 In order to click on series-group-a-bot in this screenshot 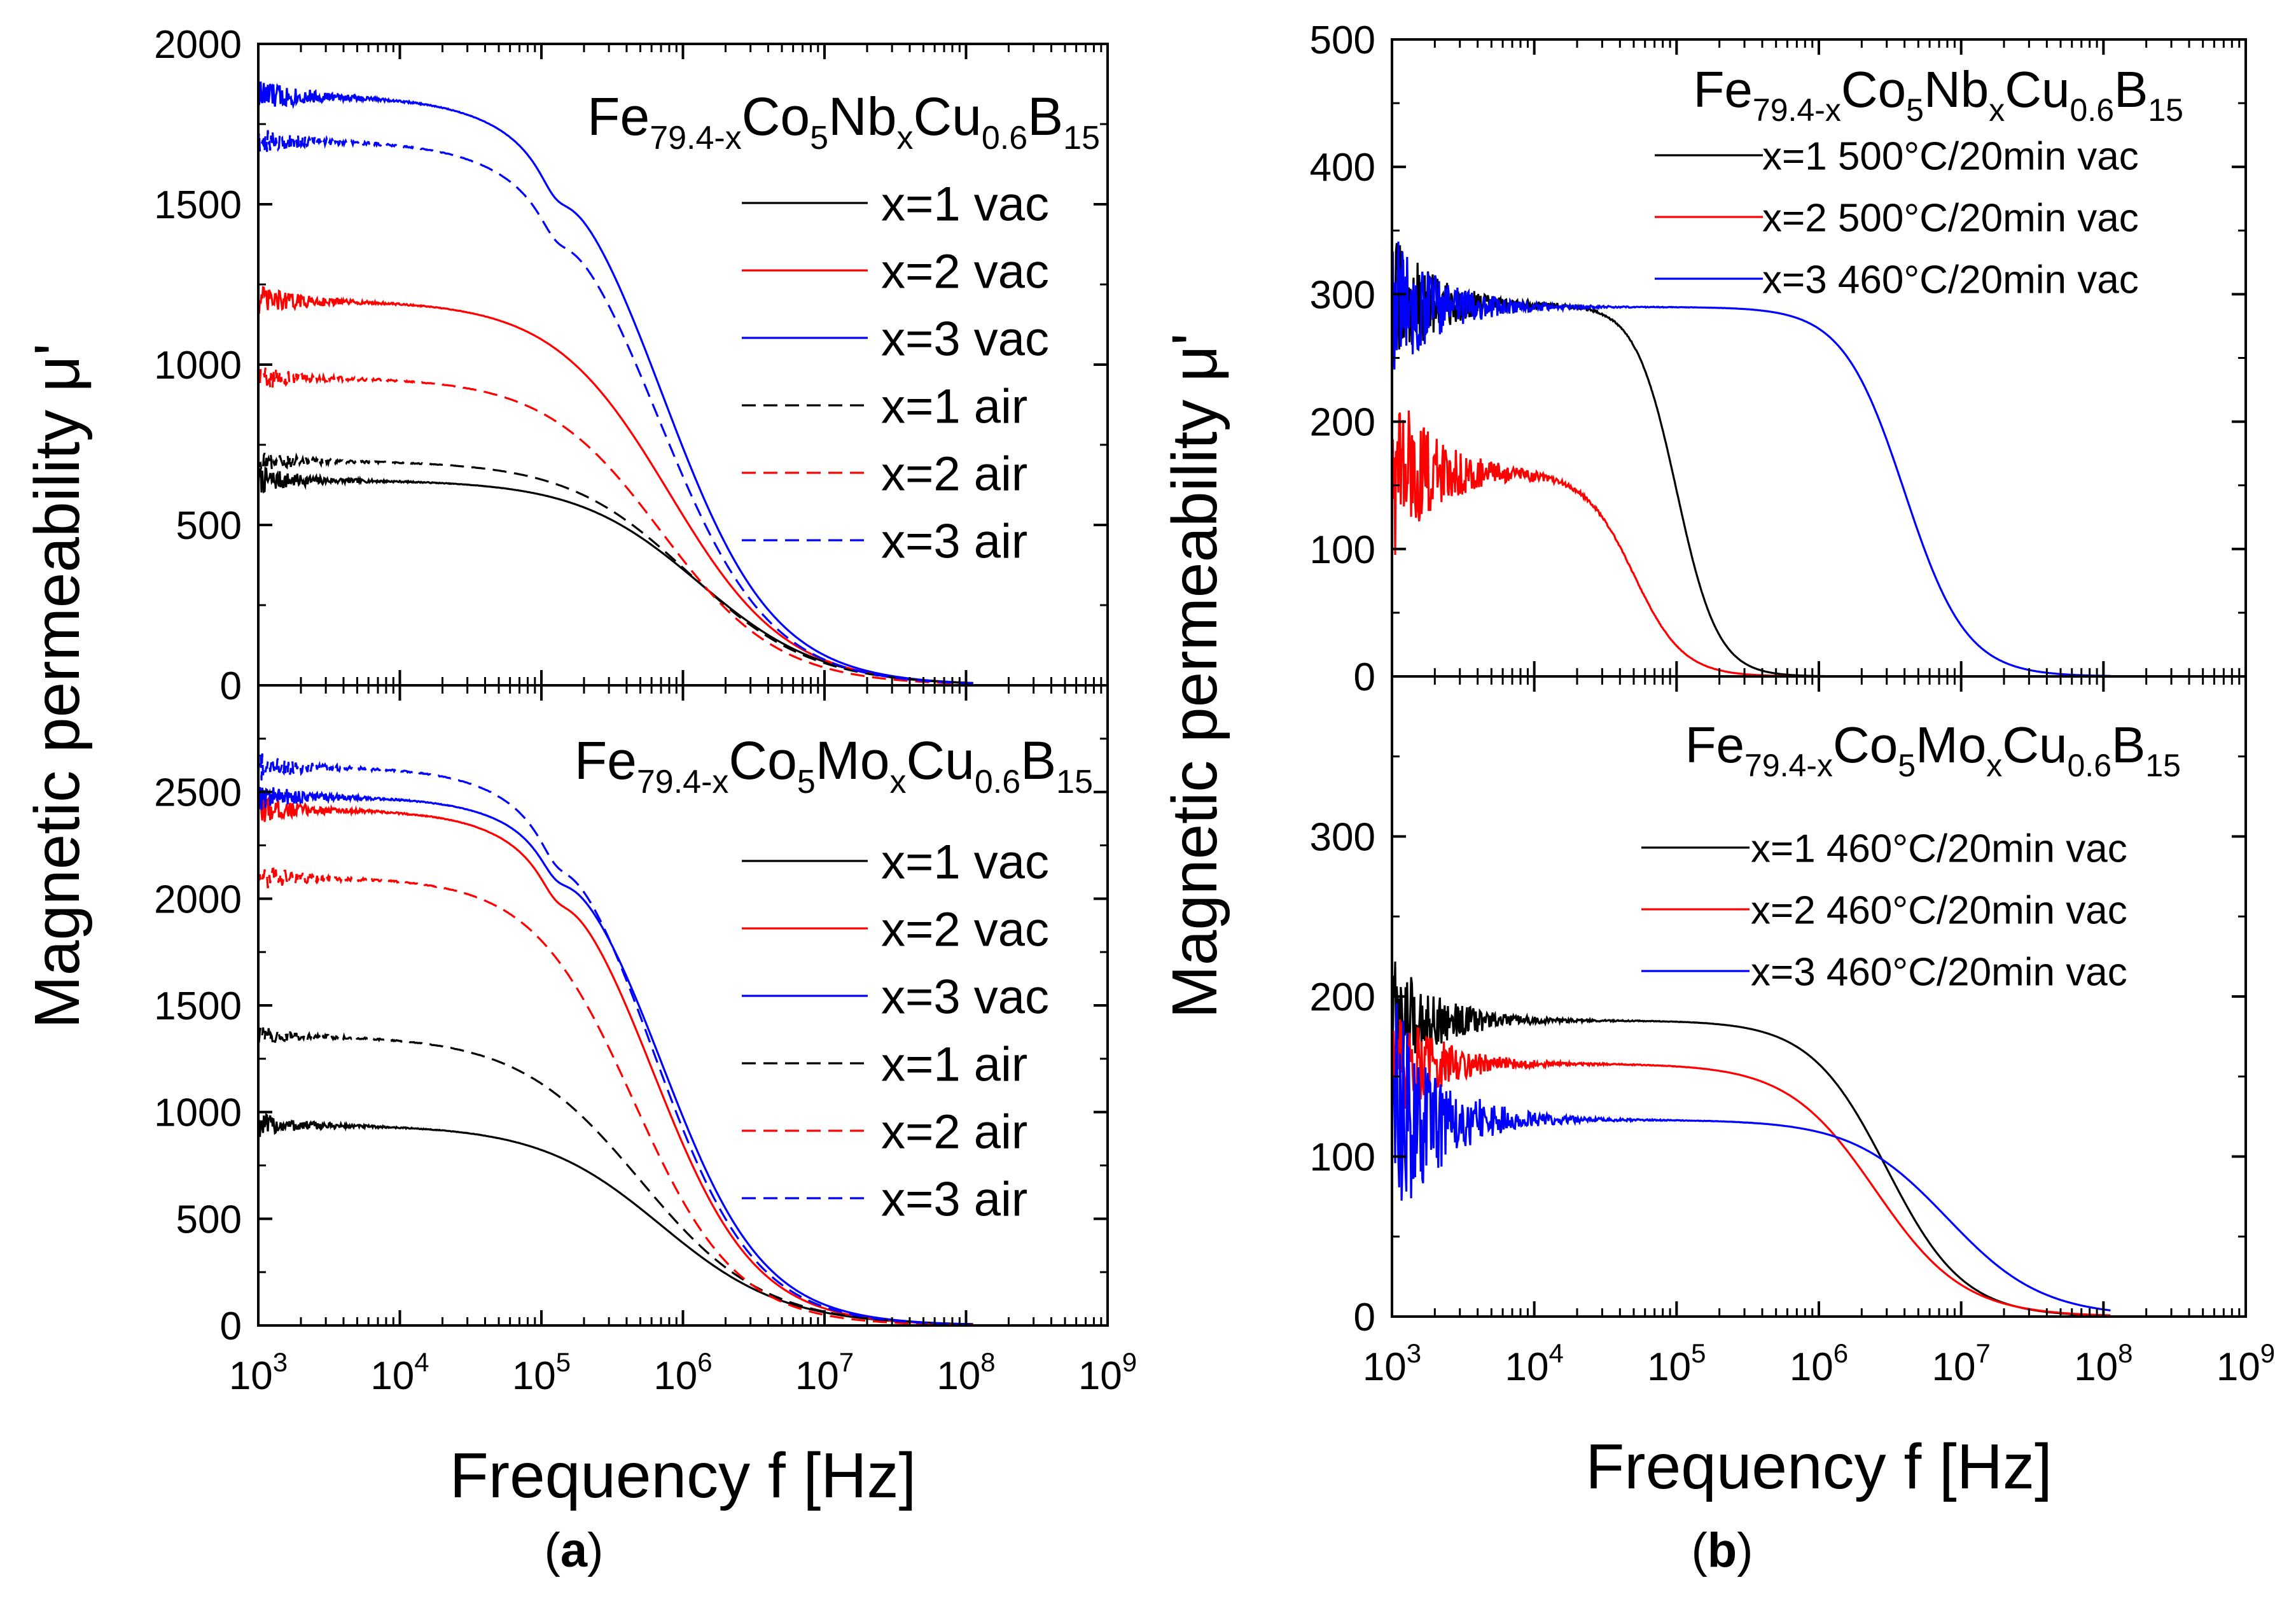, I will do `click(615, 1039)`.